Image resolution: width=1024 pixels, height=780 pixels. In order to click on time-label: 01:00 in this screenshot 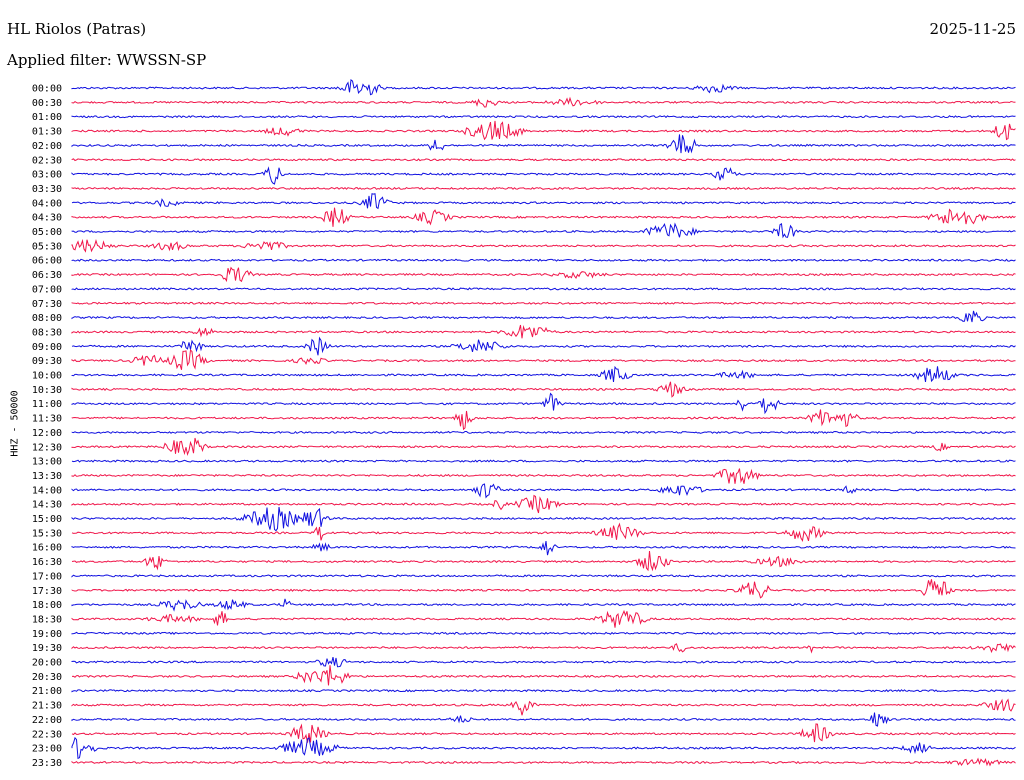, I will do `click(47, 117)`.